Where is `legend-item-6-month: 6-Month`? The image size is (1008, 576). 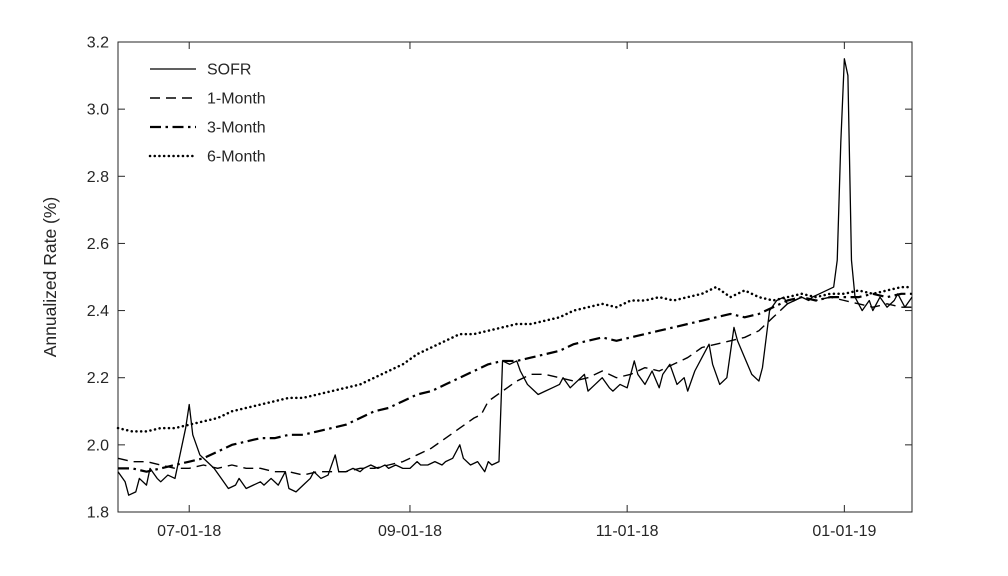 legend-item-6-month: 6-Month is located at coordinates (207, 157).